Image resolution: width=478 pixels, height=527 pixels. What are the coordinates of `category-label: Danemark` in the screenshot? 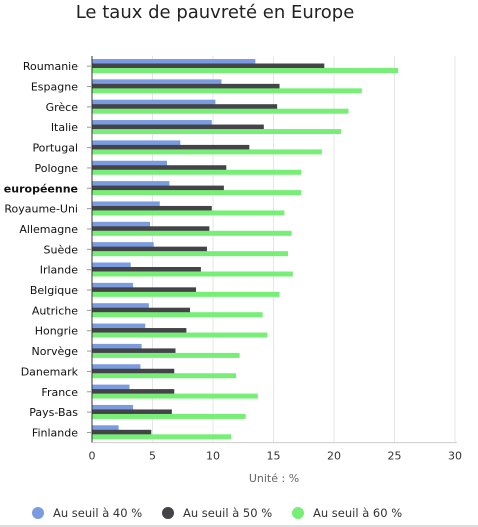 It's located at (50, 371).